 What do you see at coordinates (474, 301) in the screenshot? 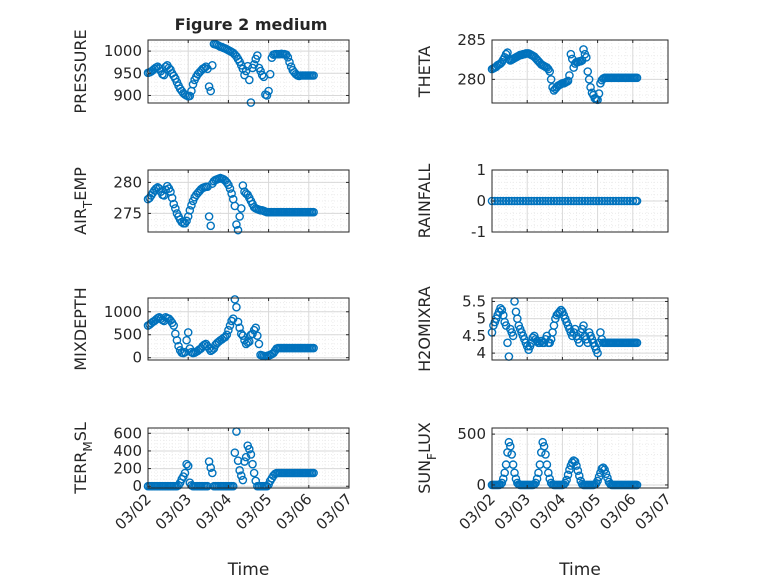
I see `y-tick-label: 5.5` at bounding box center [474, 301].